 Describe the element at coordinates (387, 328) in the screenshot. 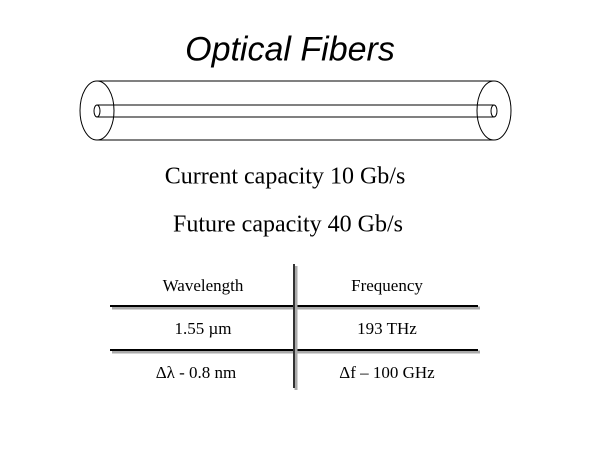

I see `table-cell: 193 THz` at that location.